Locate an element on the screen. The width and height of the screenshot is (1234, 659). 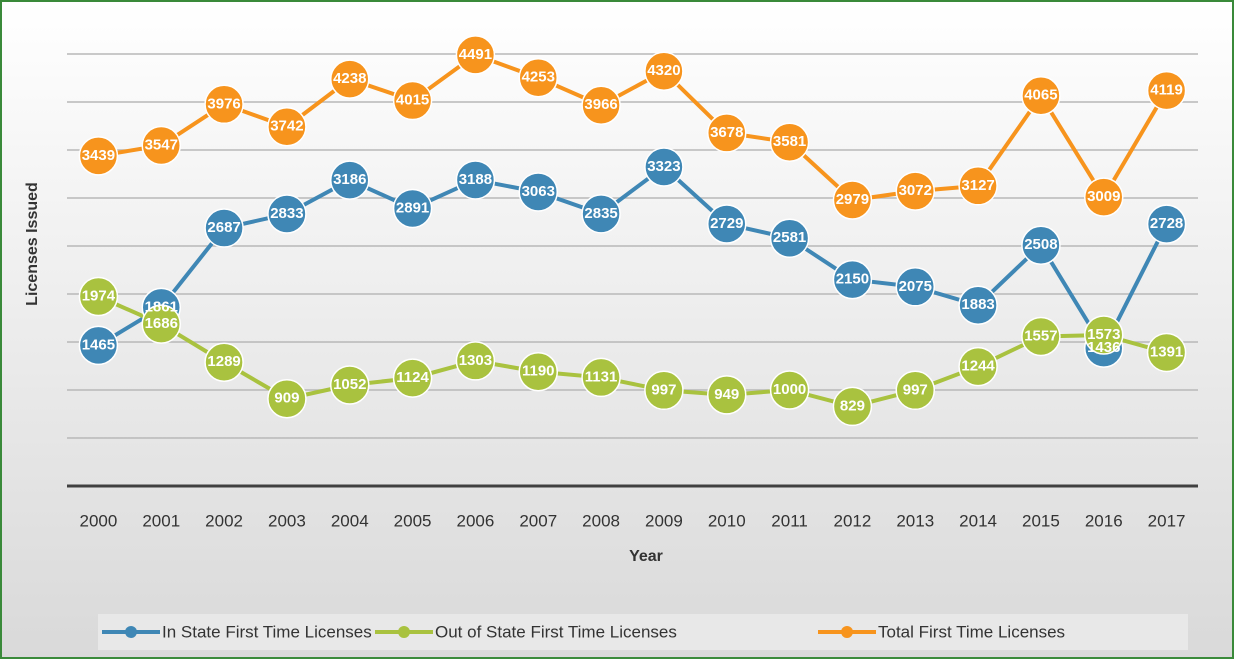
data-label: 4015 is located at coordinates (412, 100).